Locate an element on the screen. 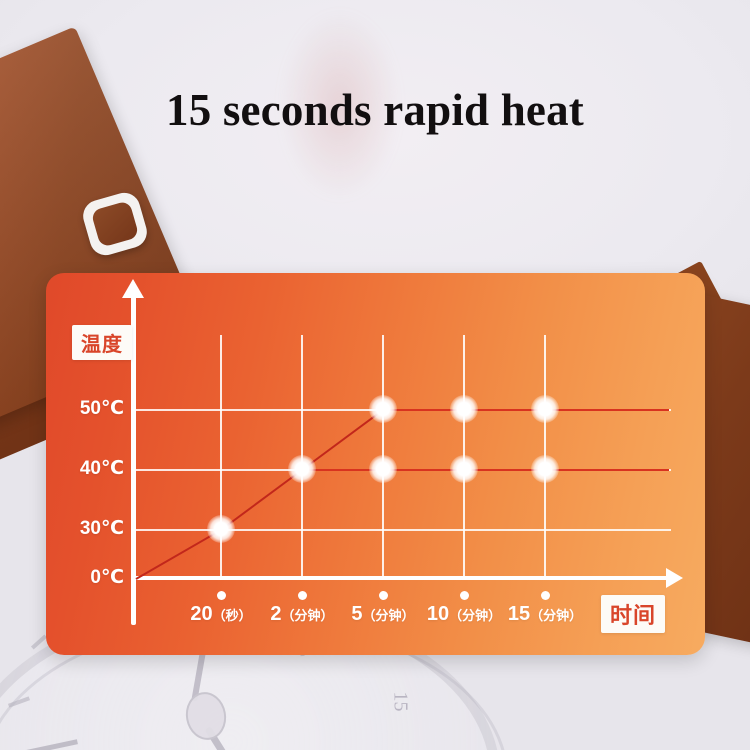 The width and height of the screenshot is (750, 750). x-axis-line is located at coordinates (401, 578).